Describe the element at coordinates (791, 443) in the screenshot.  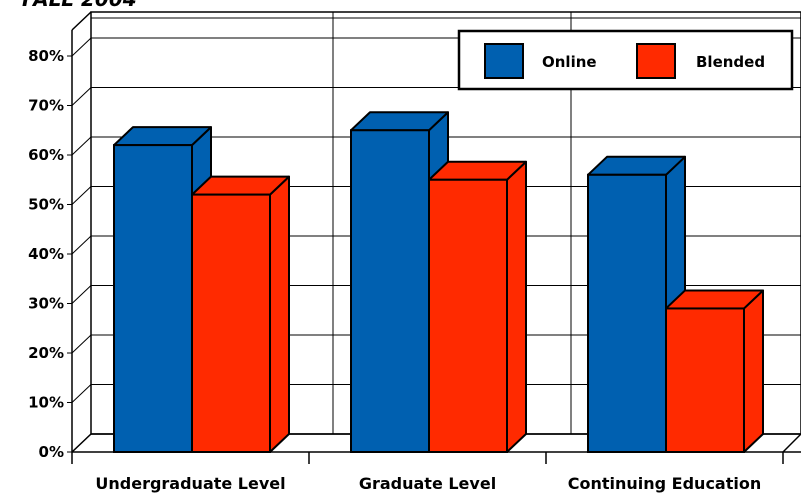
I see `floor-right-edge` at that location.